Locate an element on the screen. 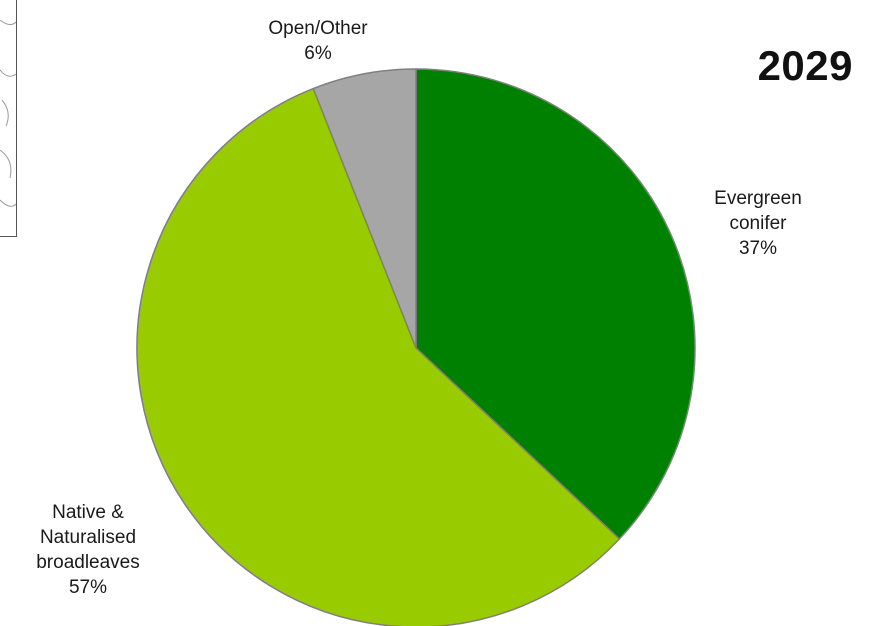  label-evergreen-conifer: Evergreen conifer 37% is located at coordinates (758, 223).